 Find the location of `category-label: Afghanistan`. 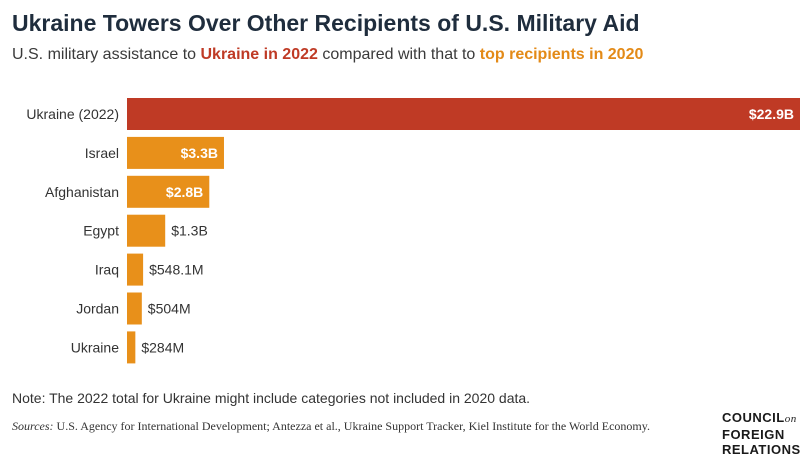

category-label: Afghanistan is located at coordinates (82, 192).